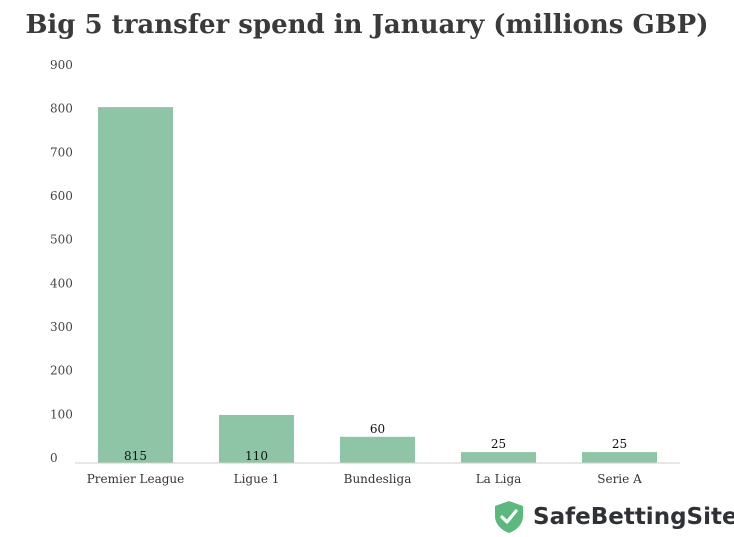 This screenshot has width=734, height=537. I want to click on y-tick-label: 0, so click(54, 458).